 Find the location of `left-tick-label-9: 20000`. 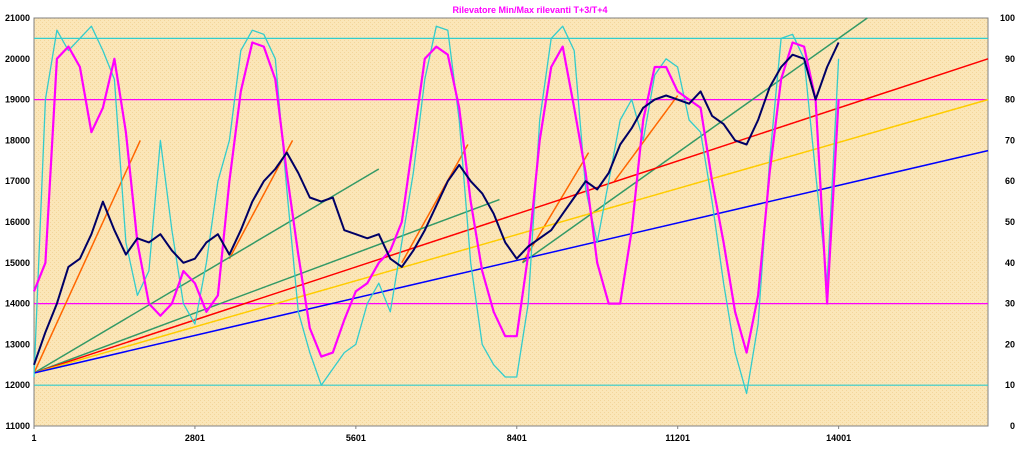

left-tick-label-9: 20000 is located at coordinates (17, 59).